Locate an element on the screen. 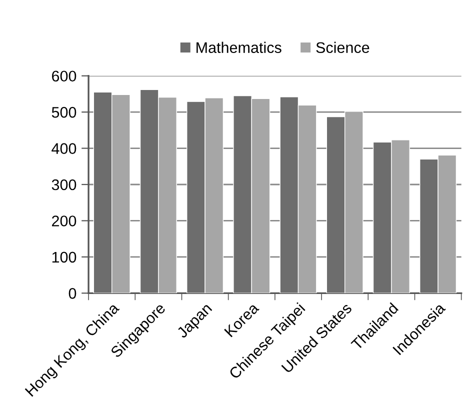 The height and width of the screenshot is (410, 466). y-tick-label: 200 is located at coordinates (64, 221).